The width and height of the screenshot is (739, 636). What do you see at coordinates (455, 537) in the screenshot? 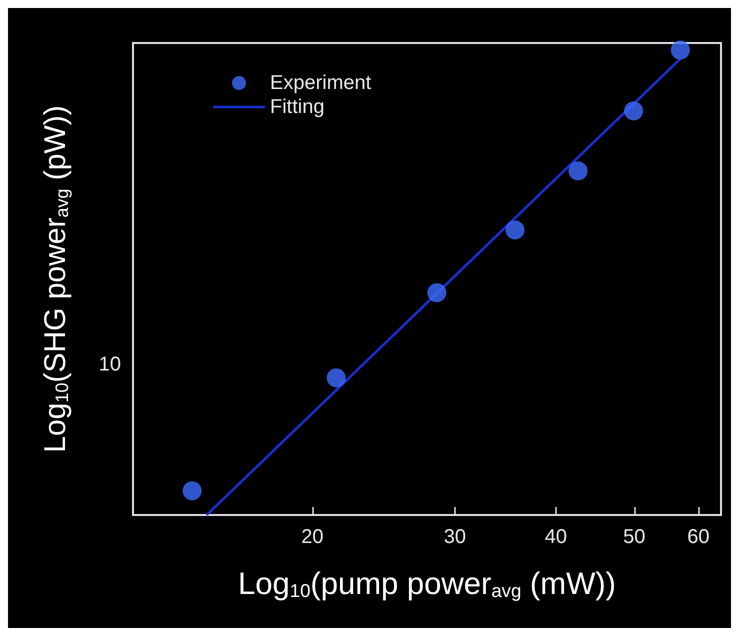
I see `x-tick-label: 30` at bounding box center [455, 537].